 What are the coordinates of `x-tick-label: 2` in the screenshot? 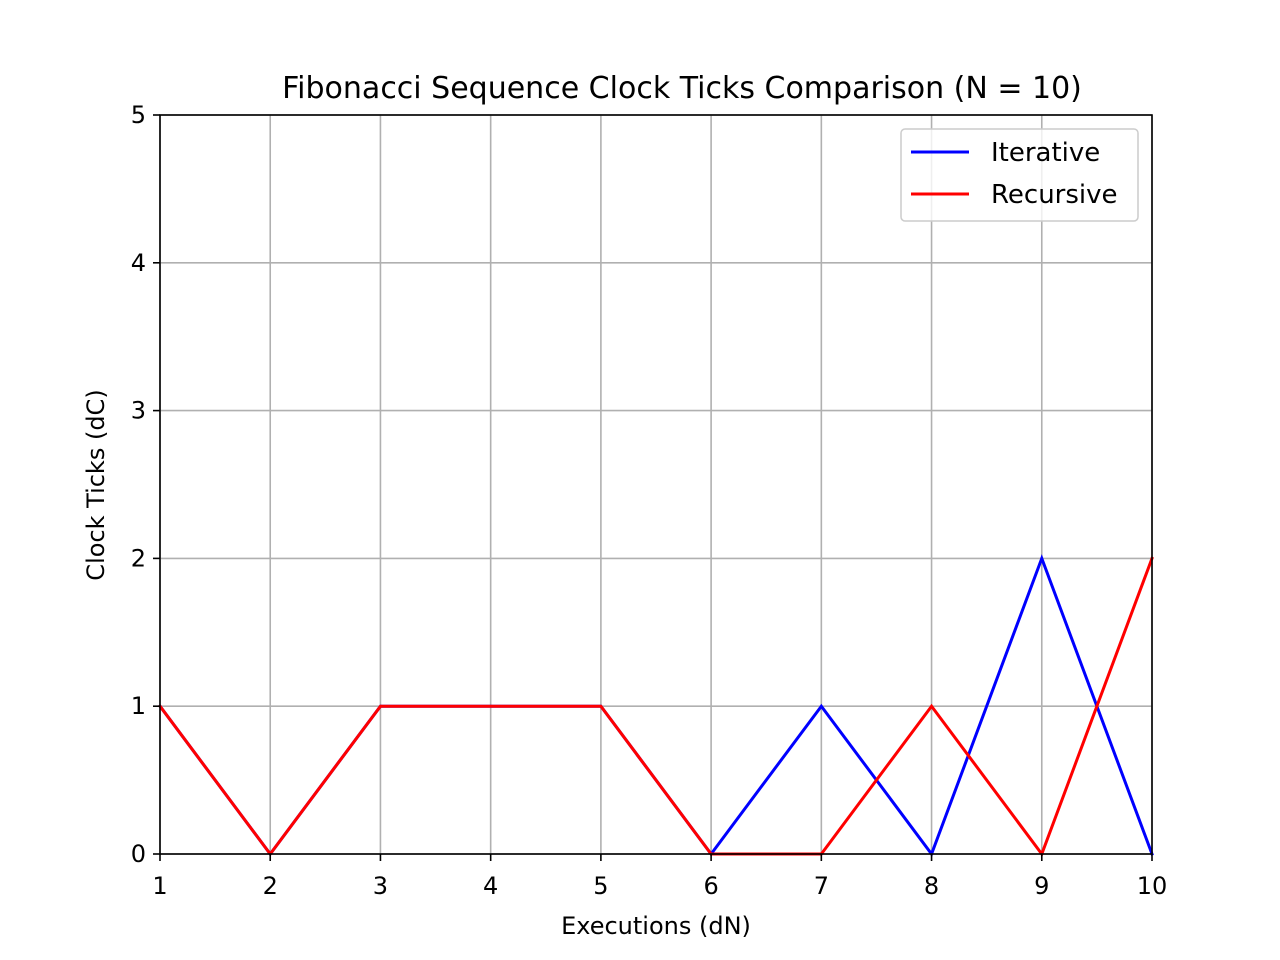 It's located at (270, 886).